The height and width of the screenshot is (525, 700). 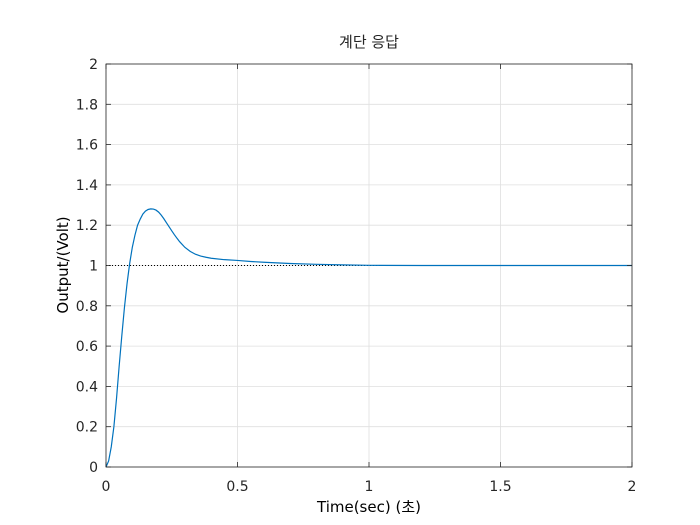 I want to click on y-tick-label: 1.6, so click(x=87, y=146).